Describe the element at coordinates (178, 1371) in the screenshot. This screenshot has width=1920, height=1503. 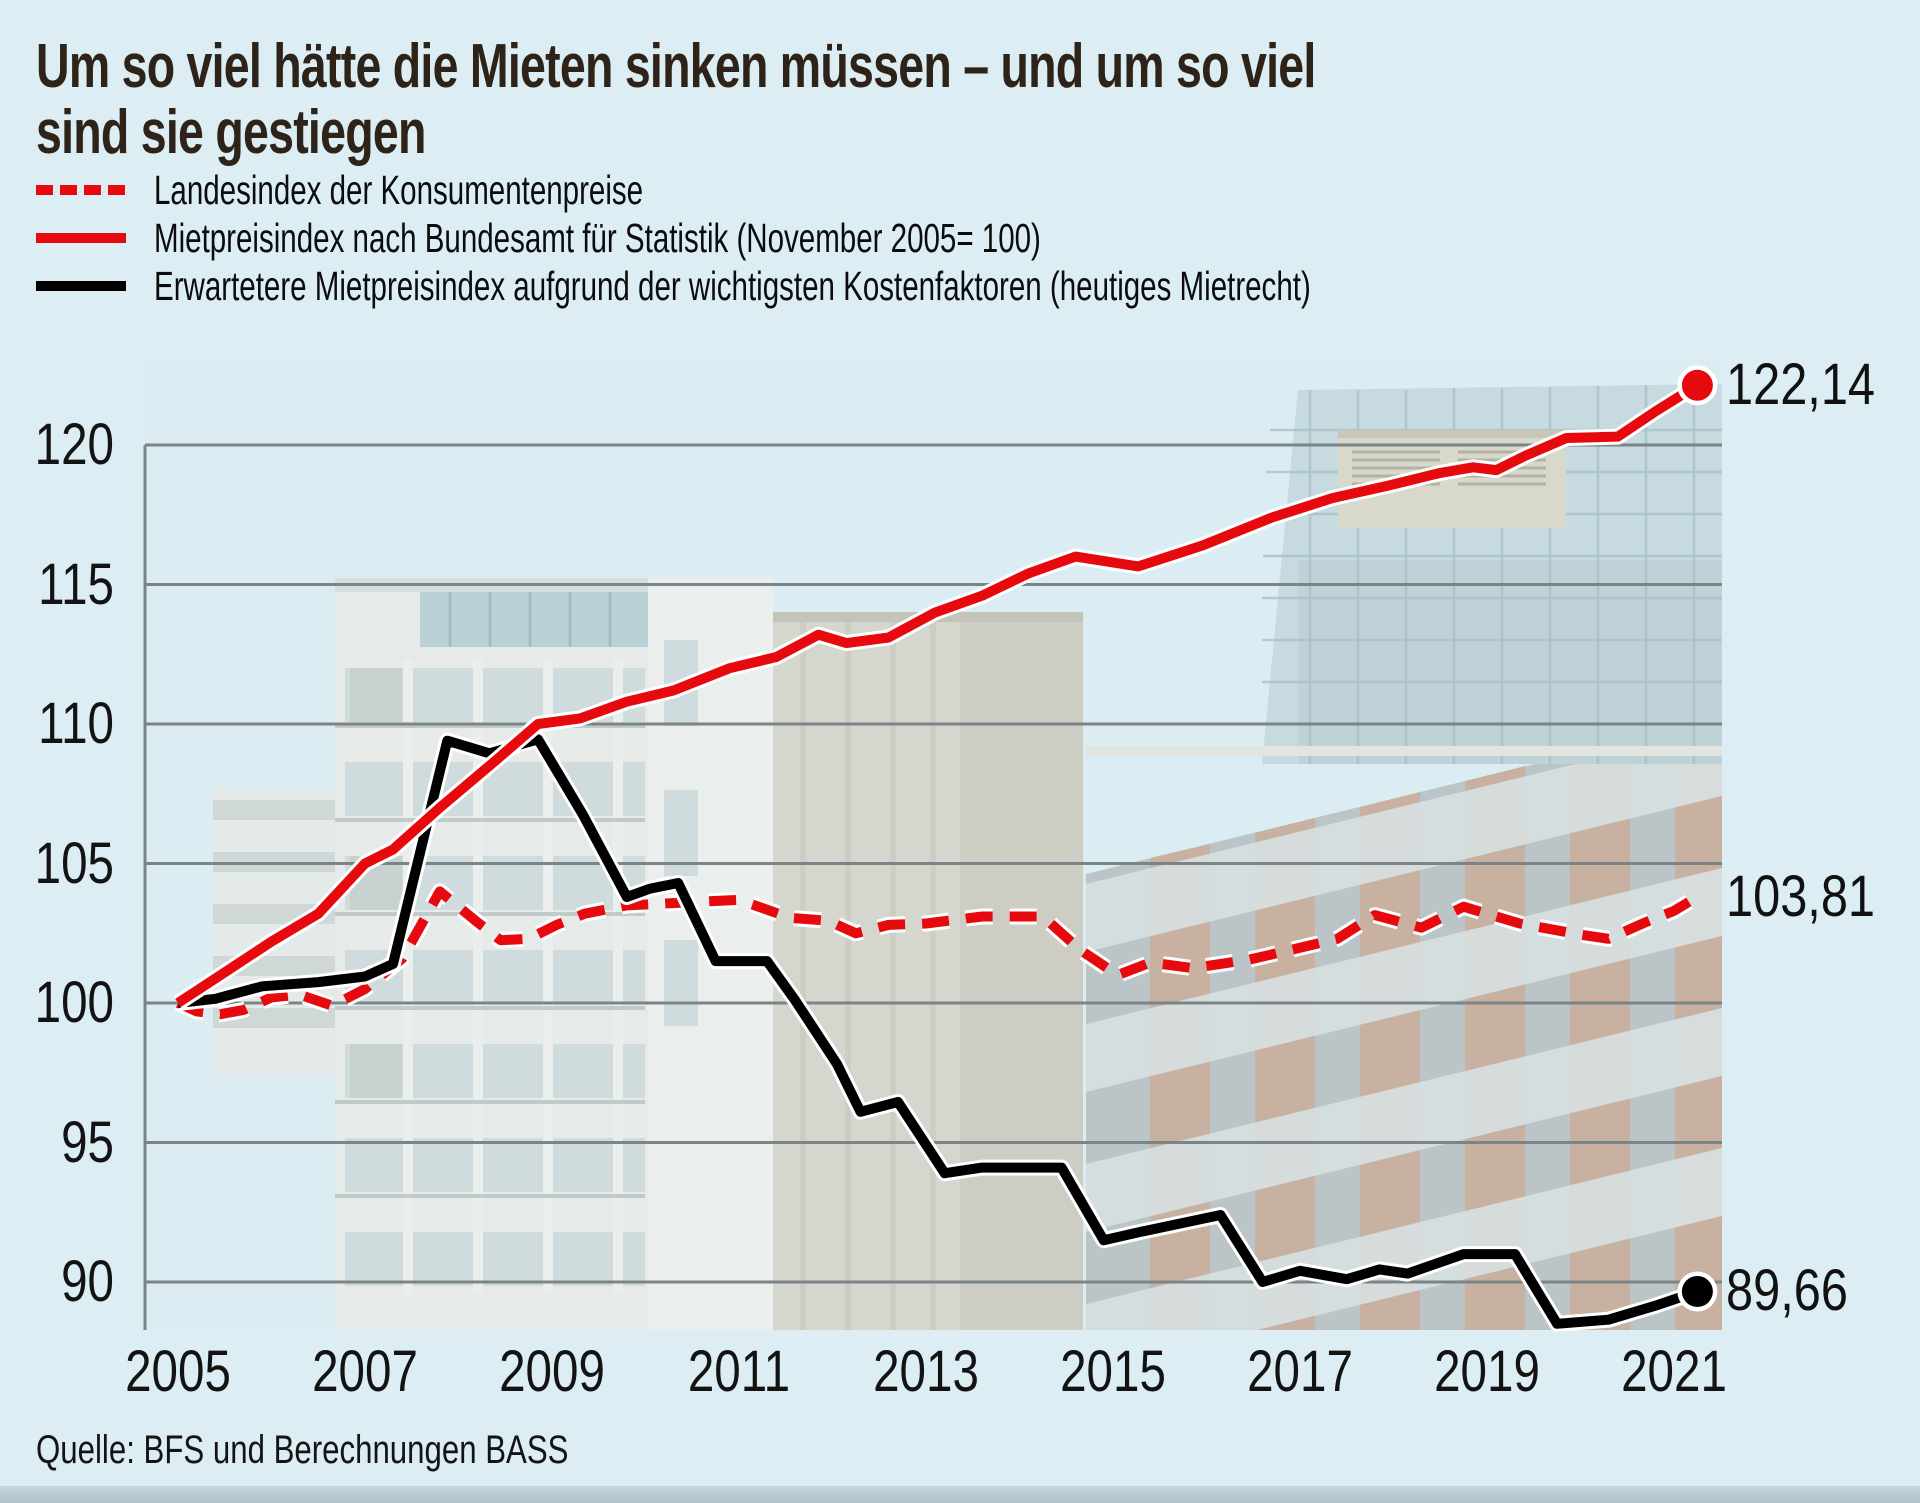
I see `x-axis-label-2005: 2005` at that location.